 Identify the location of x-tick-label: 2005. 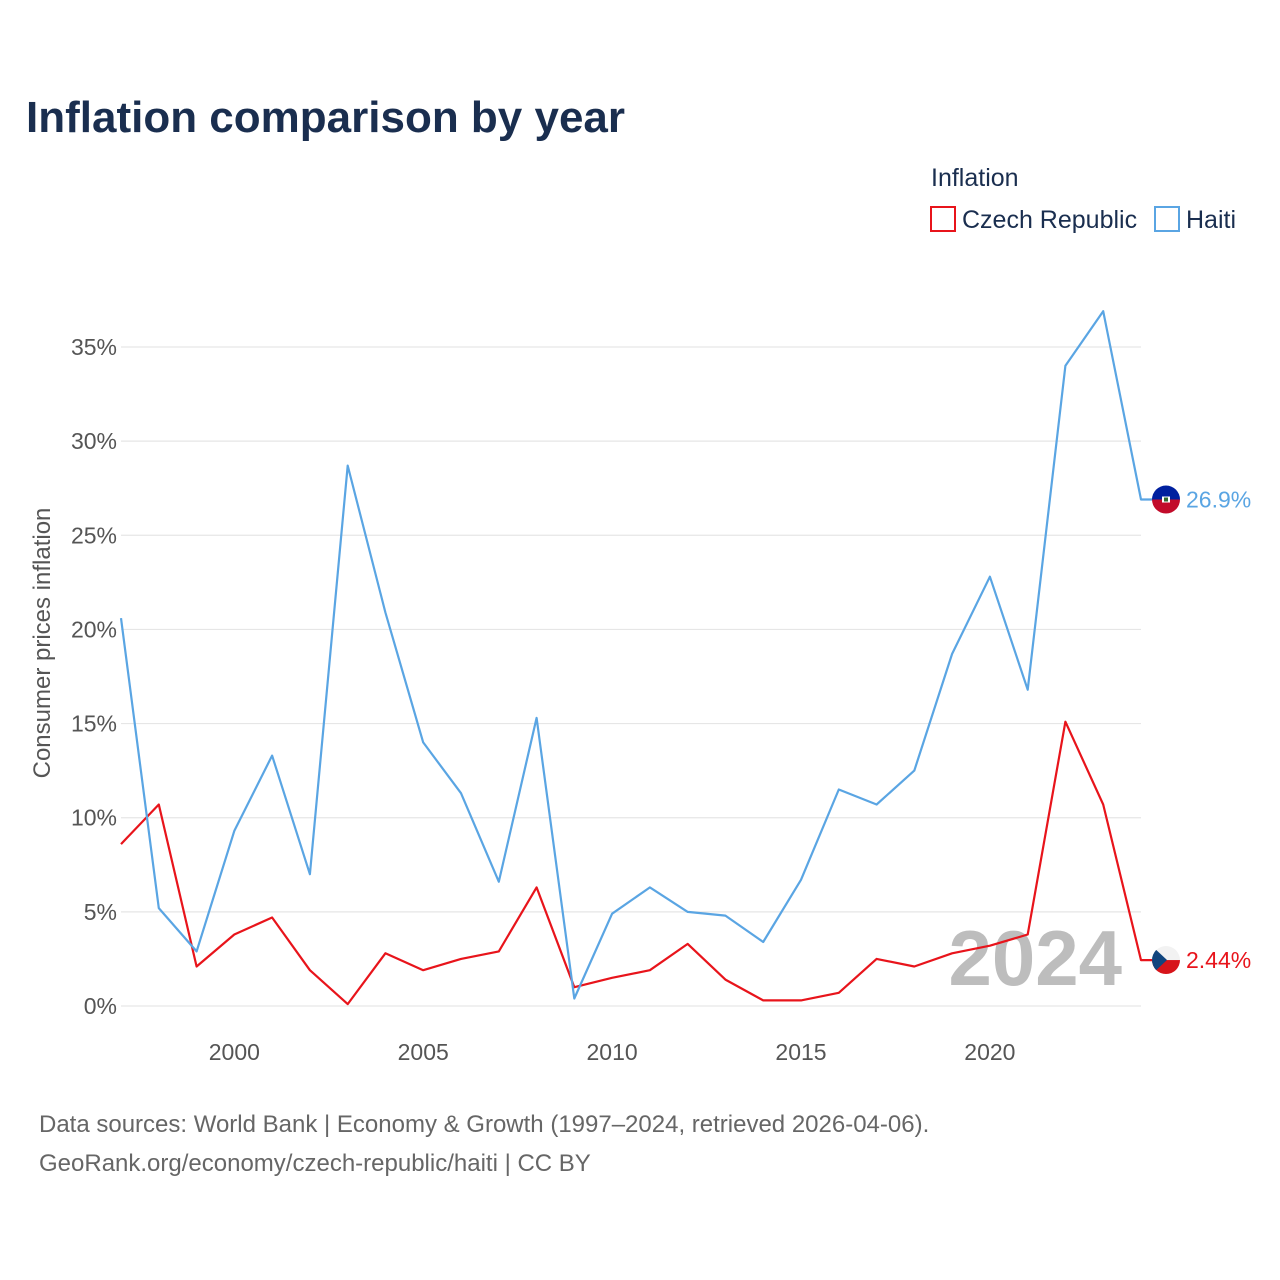
(423, 1052).